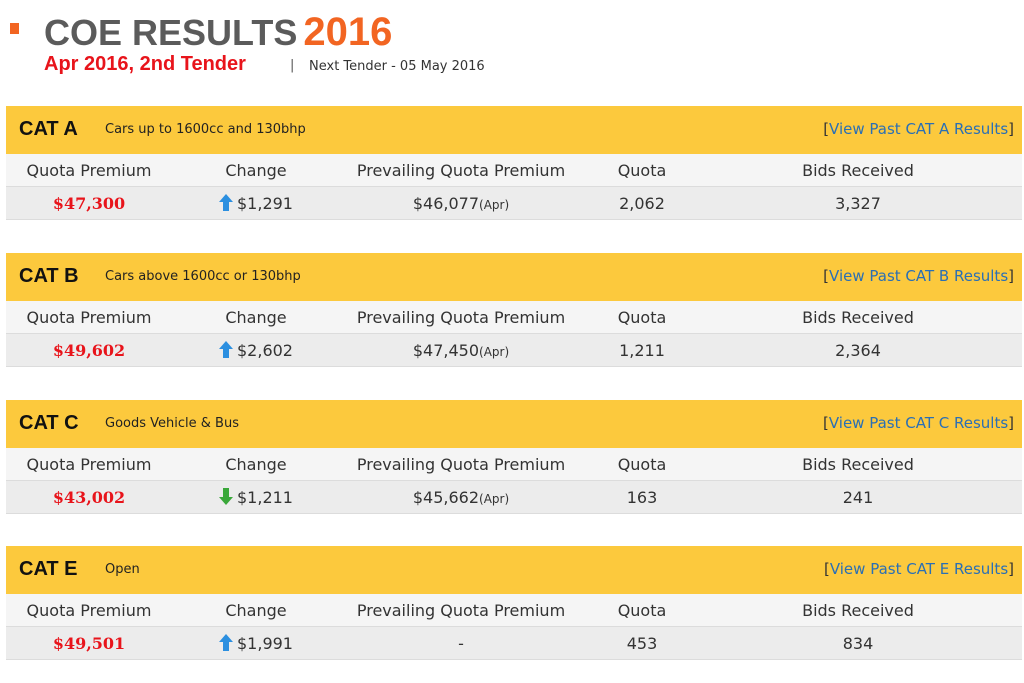 The image size is (1024, 683). I want to click on prevailing-cell: $45,662(Apr), so click(461, 497).